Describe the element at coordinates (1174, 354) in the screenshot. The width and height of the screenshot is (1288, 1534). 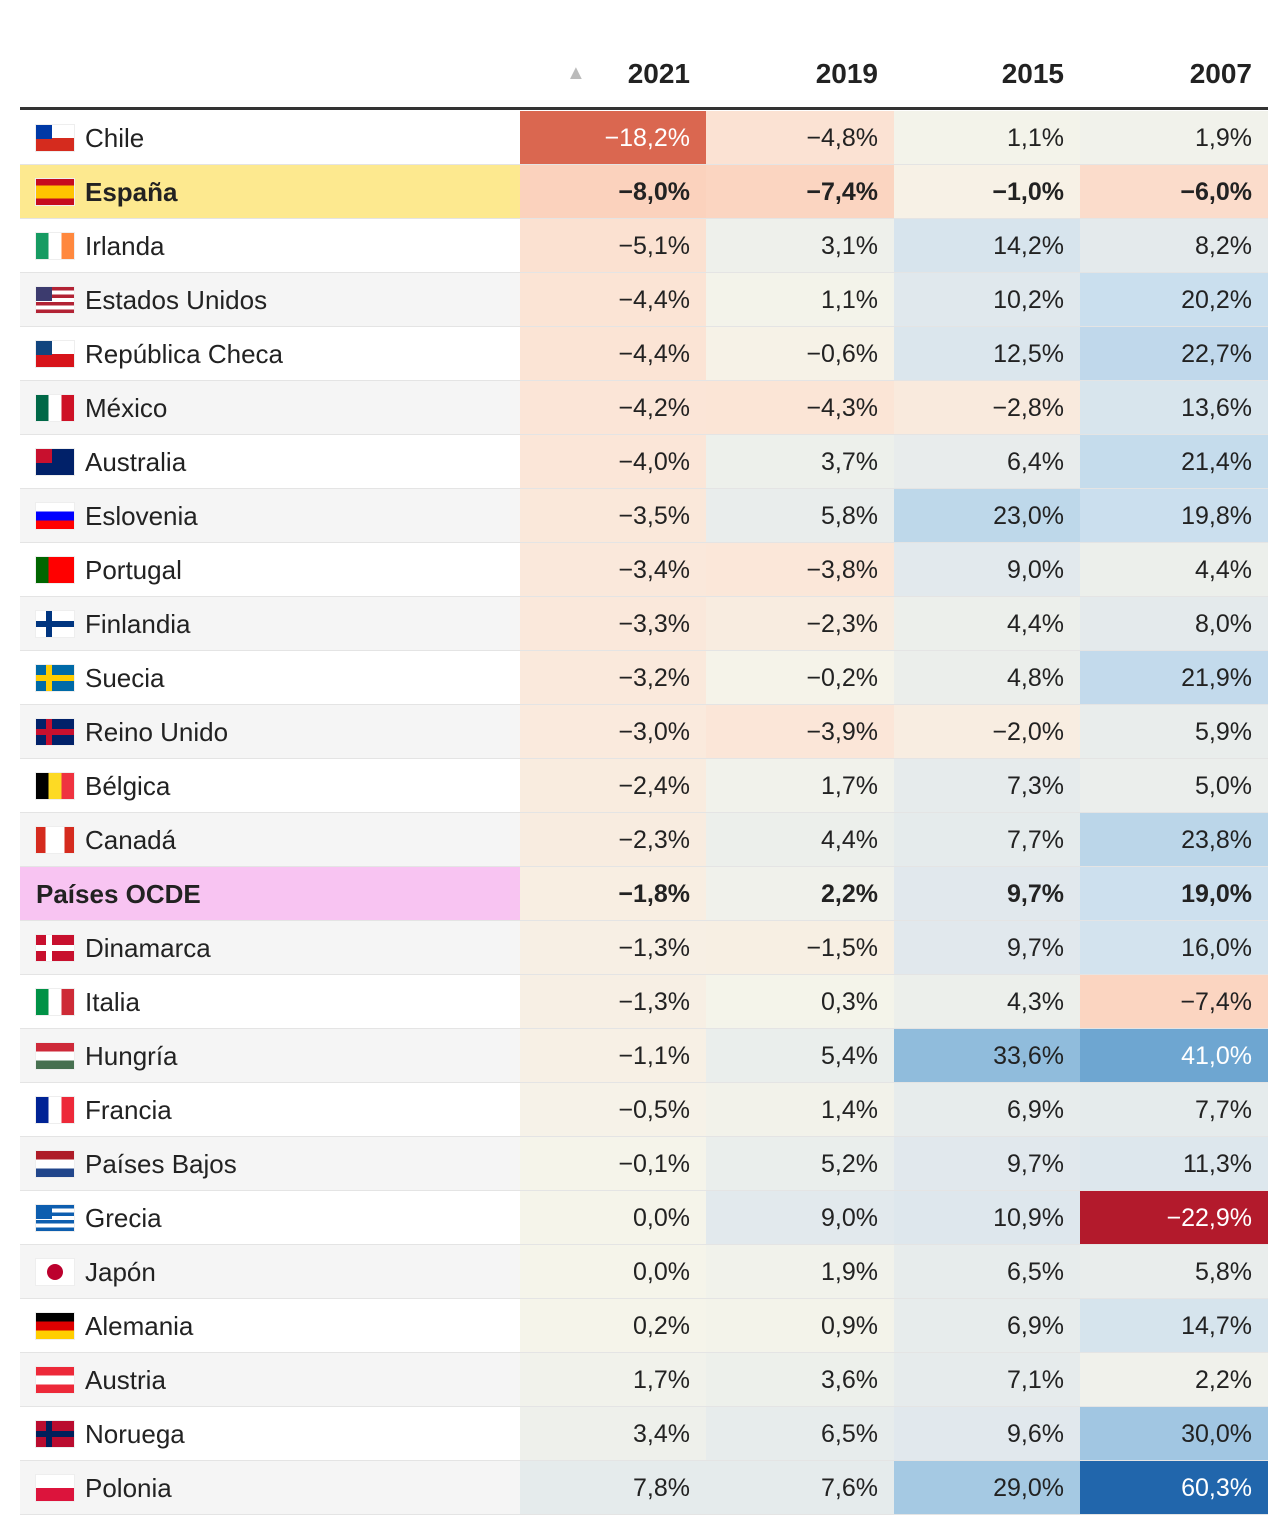
I see `cell: 22,7%` at that location.